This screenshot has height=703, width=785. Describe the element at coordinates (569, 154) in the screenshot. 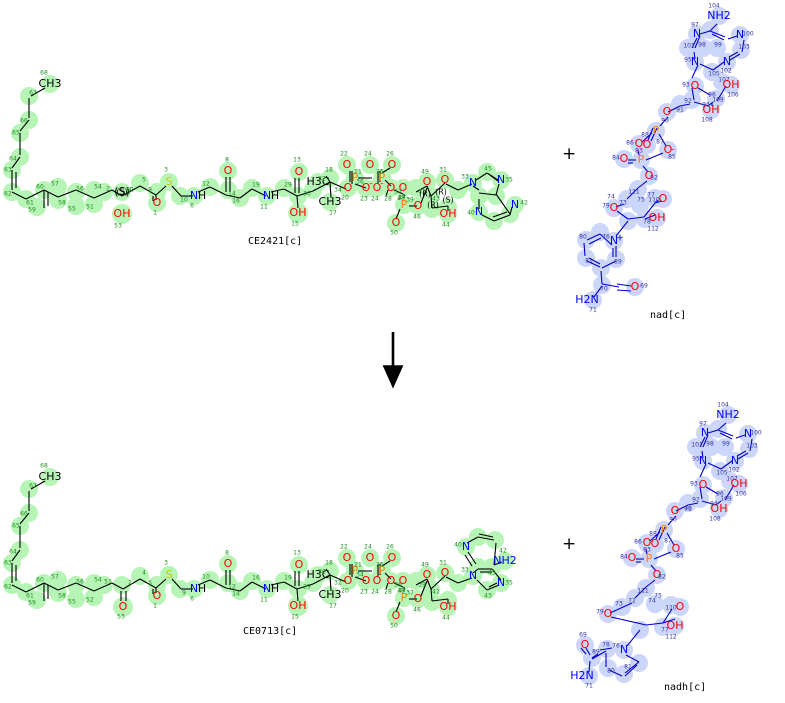

I see `plus-operator-reactants: +` at that location.